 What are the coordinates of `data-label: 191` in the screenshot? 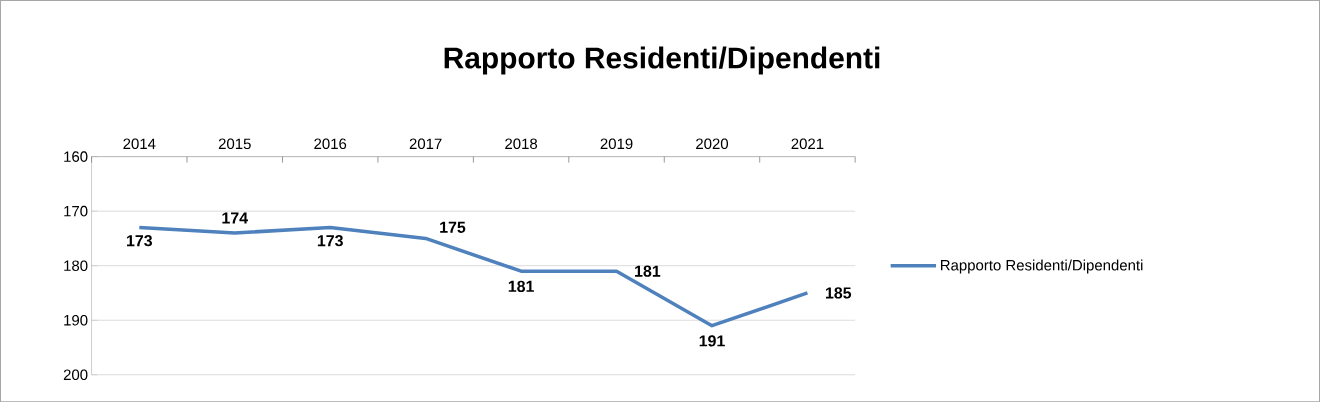 It's located at (712, 341).